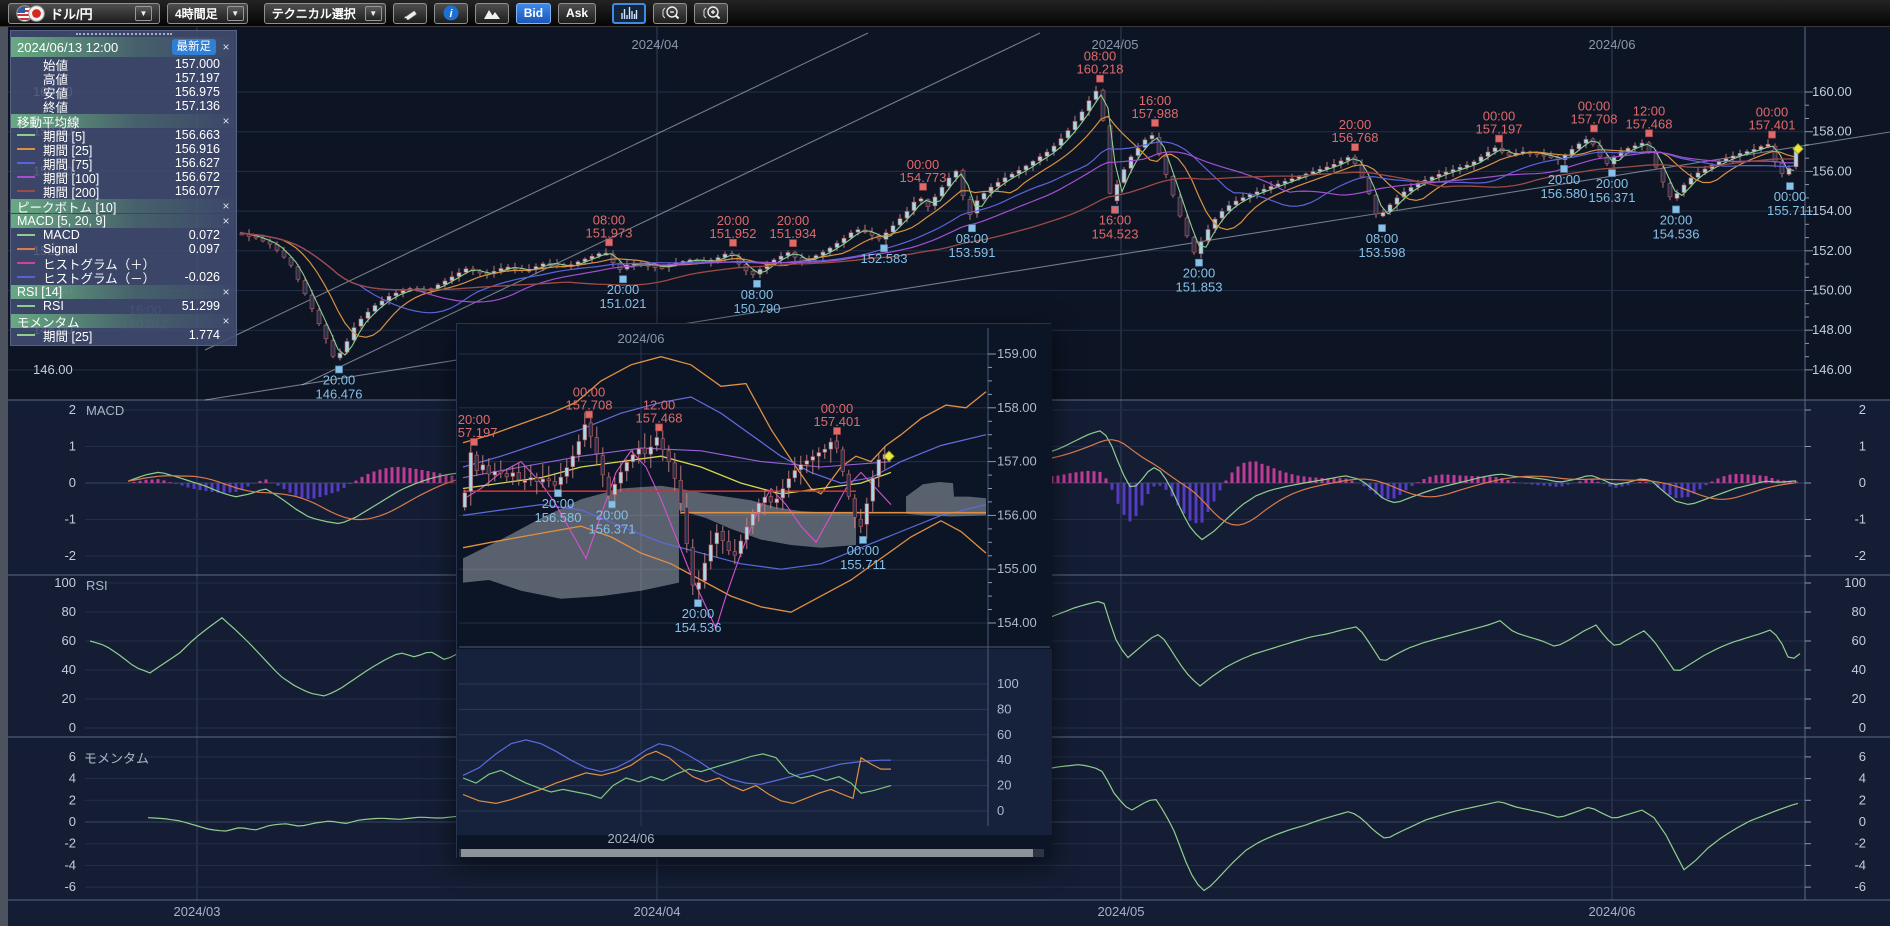 Image resolution: width=1890 pixels, height=926 pixels. What do you see at coordinates (72, 778) in the screenshot?
I see `svg-text: 4` at bounding box center [72, 778].